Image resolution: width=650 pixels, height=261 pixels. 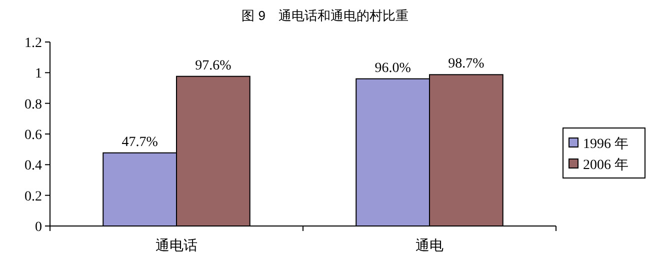 What do you see at coordinates (33, 104) in the screenshot?
I see `y-tick-label: 0.8` at bounding box center [33, 104].